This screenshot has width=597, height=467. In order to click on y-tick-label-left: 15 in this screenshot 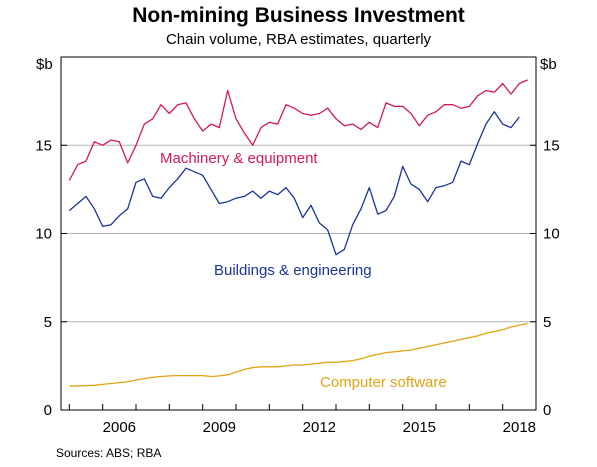, I will do `click(43, 145)`.